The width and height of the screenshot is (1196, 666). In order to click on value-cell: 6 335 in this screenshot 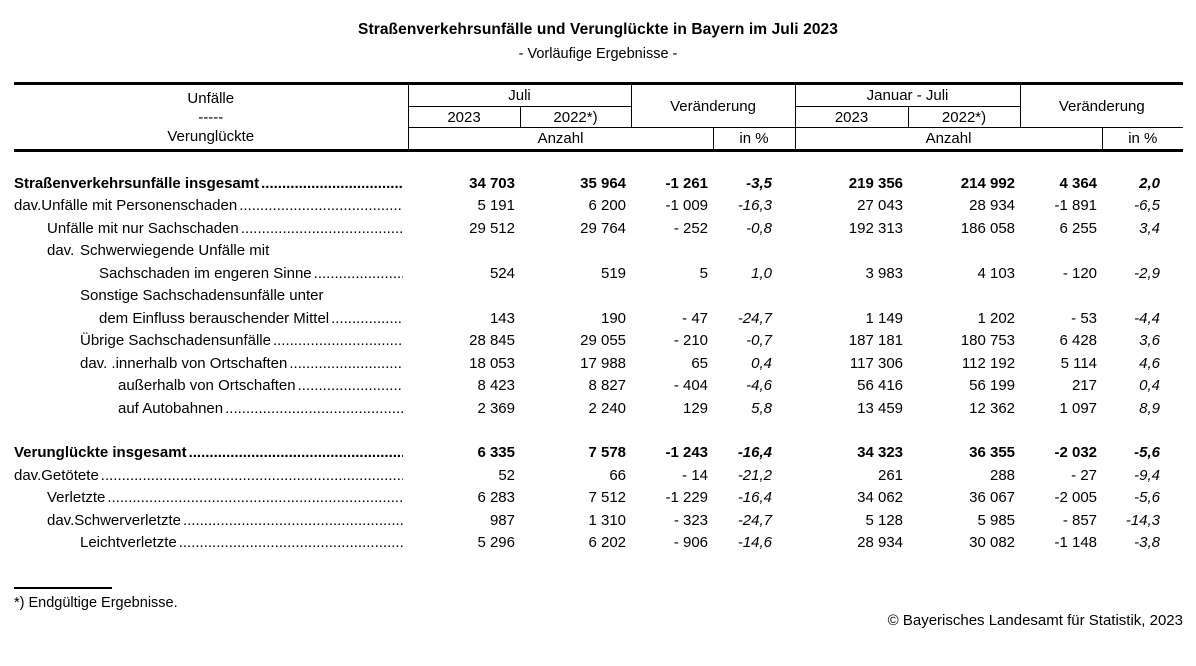, I will do `click(496, 452)`.